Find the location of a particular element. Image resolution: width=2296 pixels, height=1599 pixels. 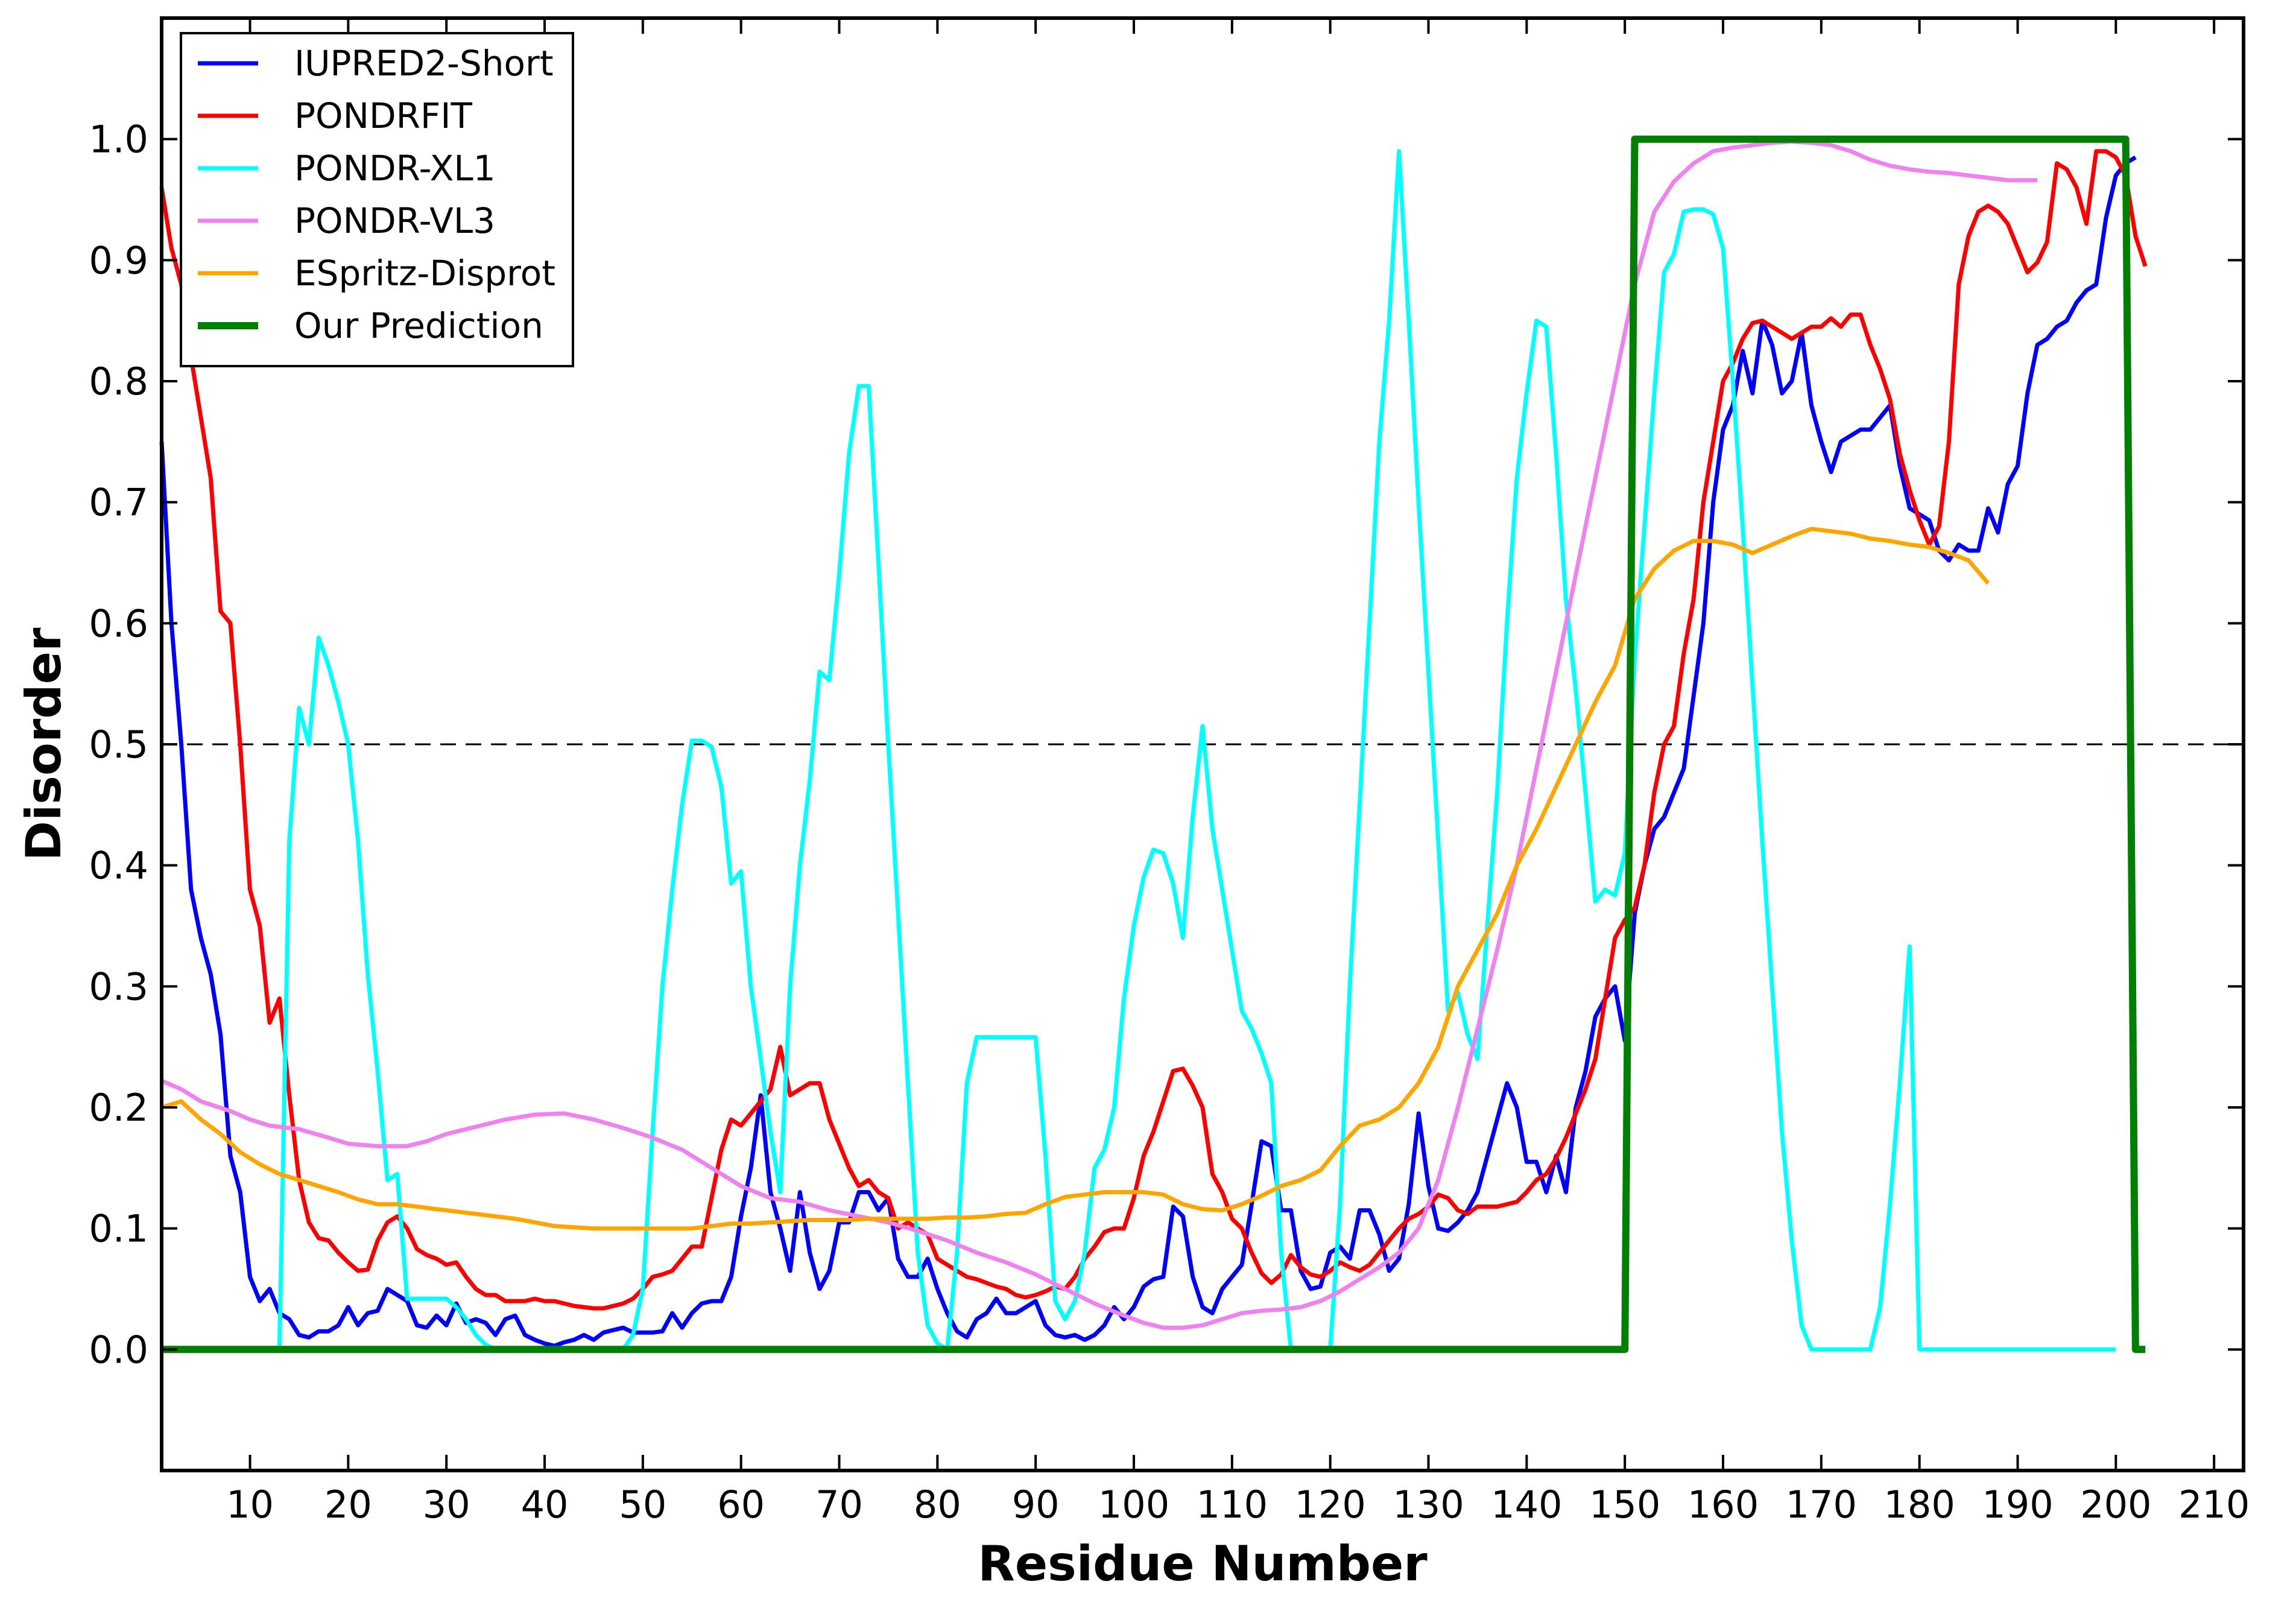

y-tick-label: 0.2 is located at coordinates (118, 1108).